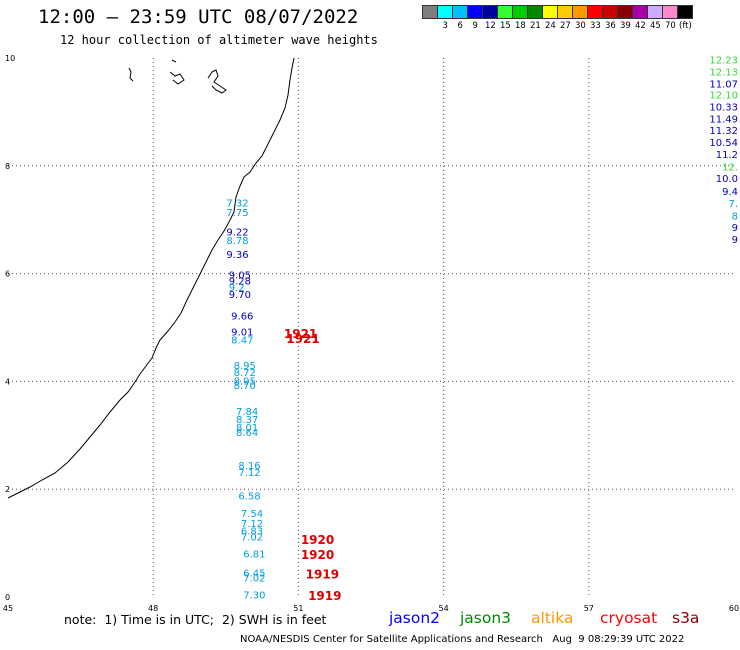 The width and height of the screenshot is (740, 650). I want to click on y-tick-label: 10, so click(10, 58).